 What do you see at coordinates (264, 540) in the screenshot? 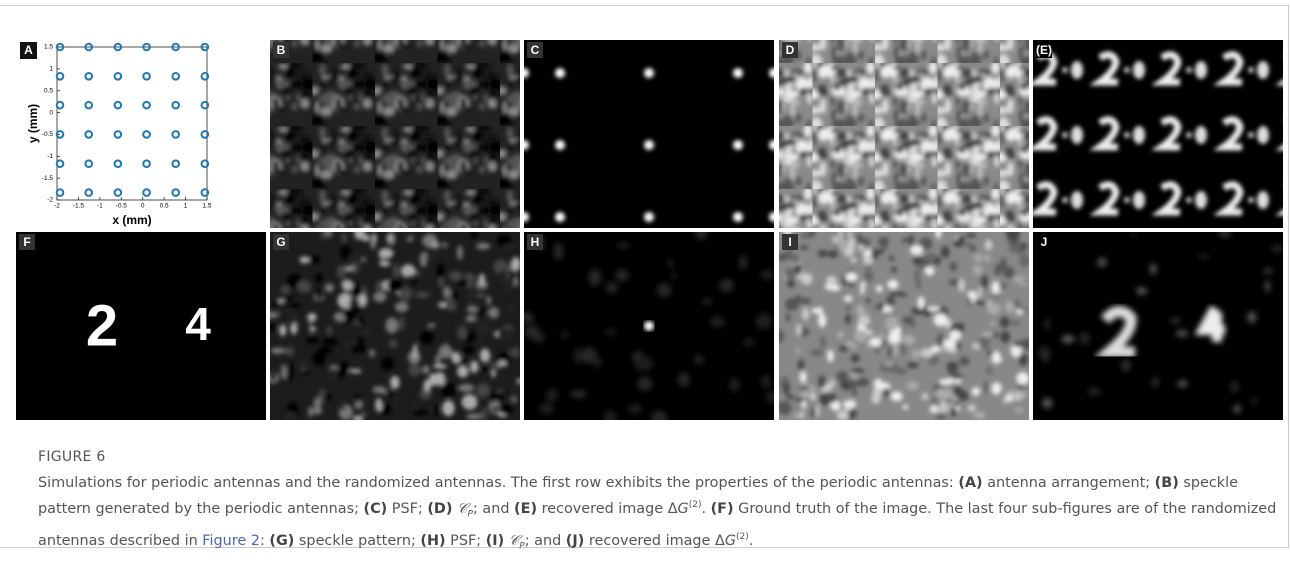
I see `caption-text: :` at bounding box center [264, 540].